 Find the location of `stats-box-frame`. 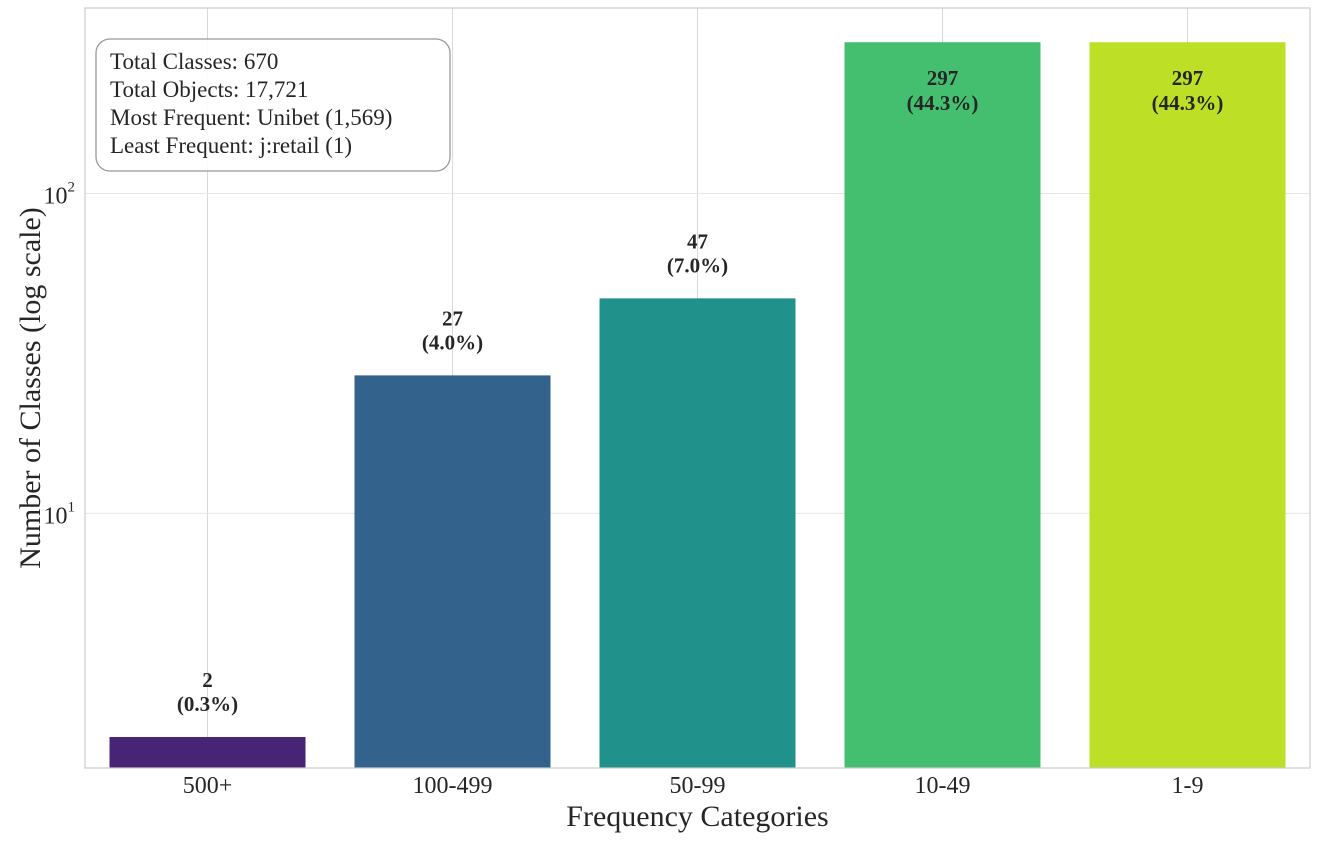

stats-box-frame is located at coordinates (273, 105).